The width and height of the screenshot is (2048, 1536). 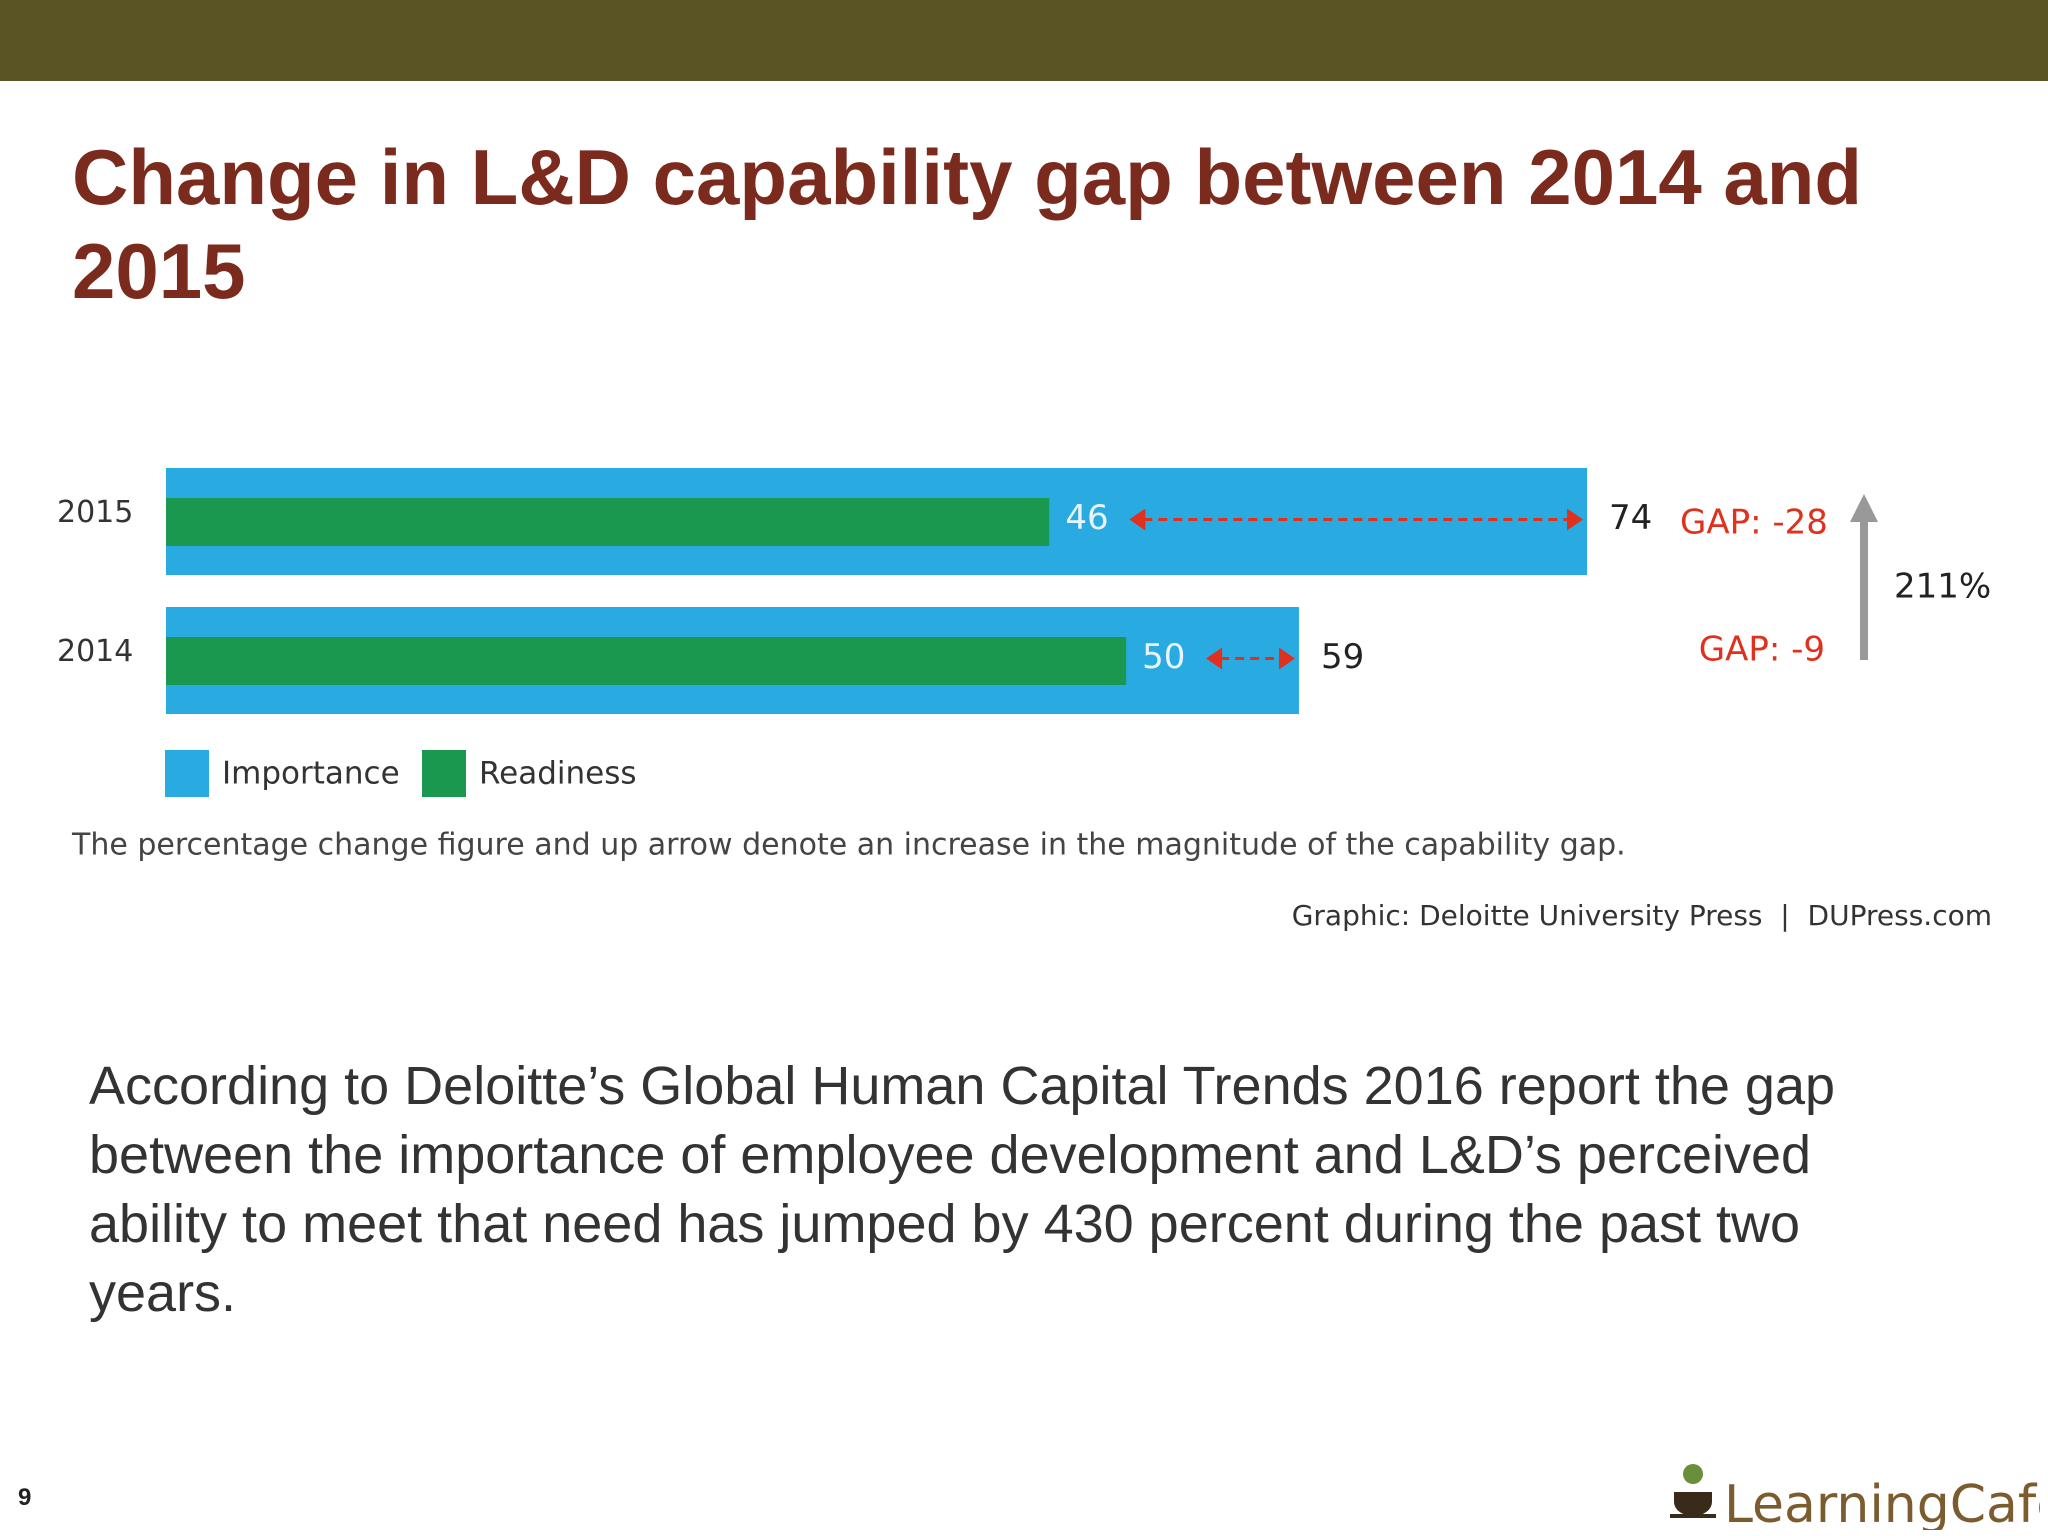 What do you see at coordinates (1693, 1504) in the screenshot?
I see `logo-cup` at bounding box center [1693, 1504].